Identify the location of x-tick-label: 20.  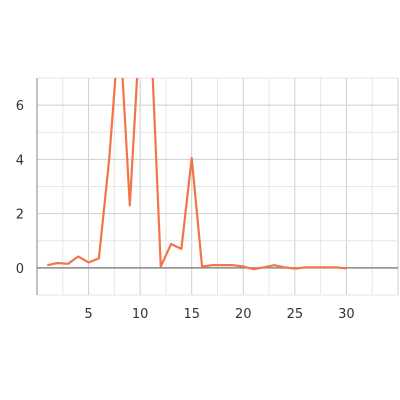
(243, 314).